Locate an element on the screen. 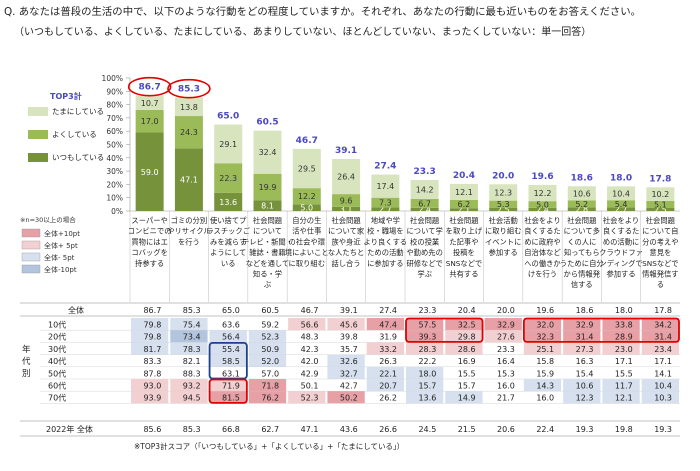 The image size is (700, 471). bar-value-label: 2.5 is located at coordinates (503, 209).